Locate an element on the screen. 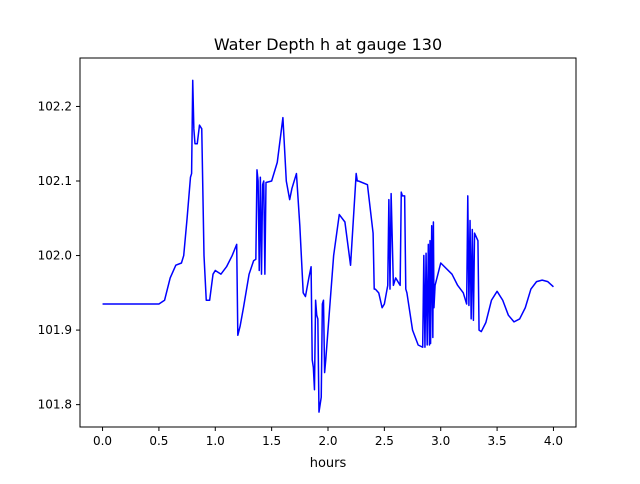 The height and width of the screenshot is (484, 640). y-tick-label: 101.9 is located at coordinates (55, 330).